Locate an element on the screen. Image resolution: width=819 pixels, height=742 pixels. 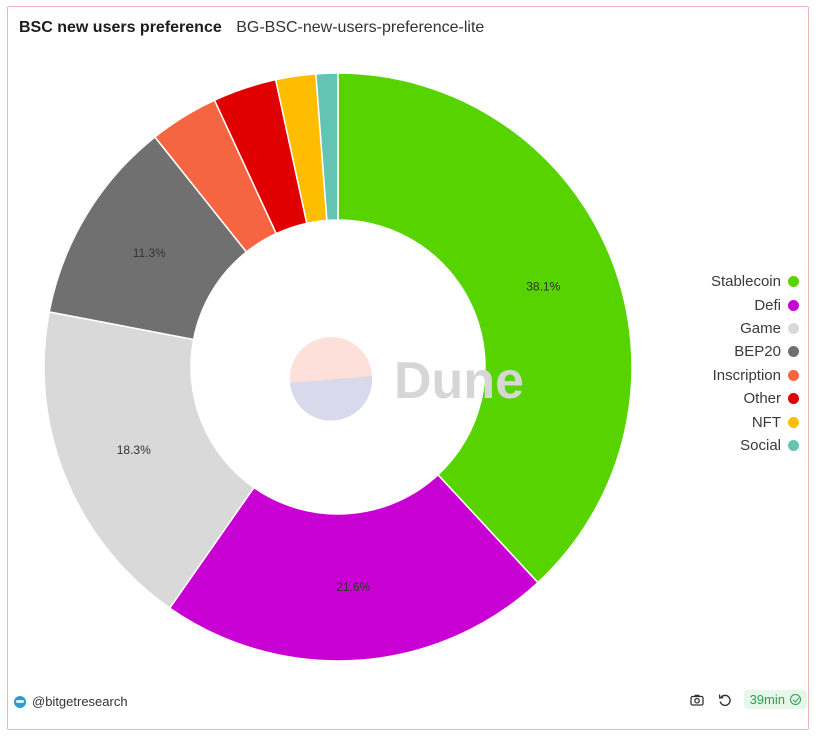
author-tag: @bitgetresearch is located at coordinates (71, 701).